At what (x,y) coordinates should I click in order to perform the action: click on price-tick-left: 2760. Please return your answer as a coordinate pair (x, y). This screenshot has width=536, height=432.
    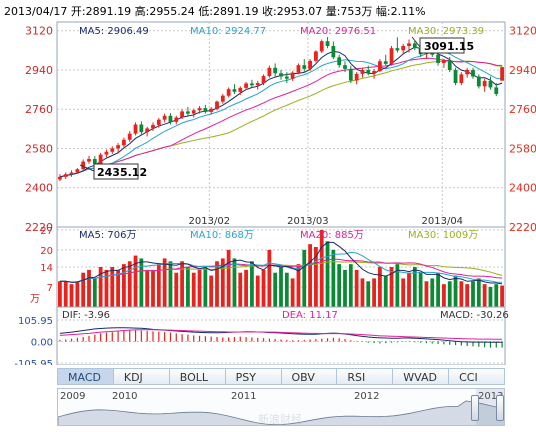
    Looking at the image, I should click on (39, 109).